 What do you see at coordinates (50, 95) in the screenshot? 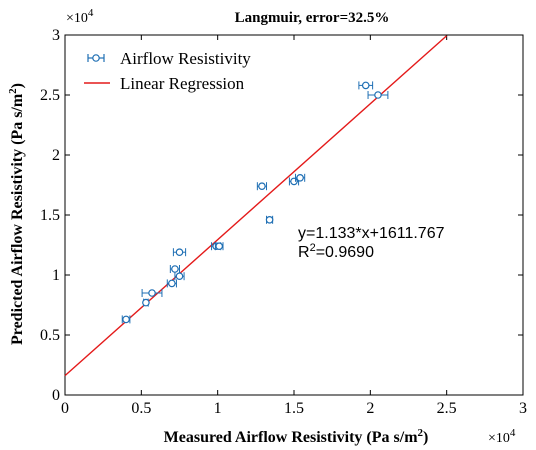
I see `y-tick-label: 2.5` at bounding box center [50, 95].